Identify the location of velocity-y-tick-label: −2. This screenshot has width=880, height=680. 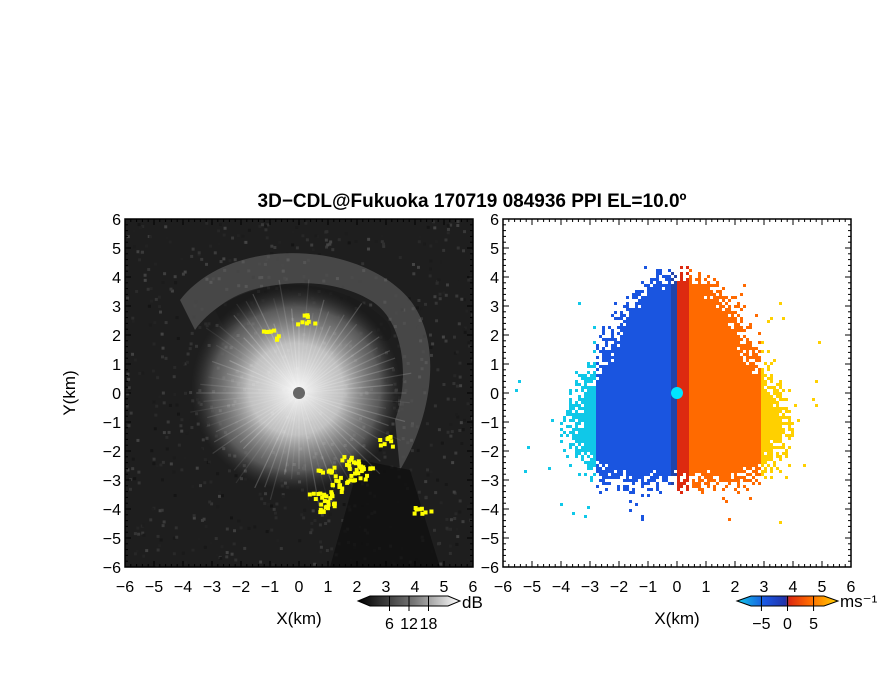
(490, 452).